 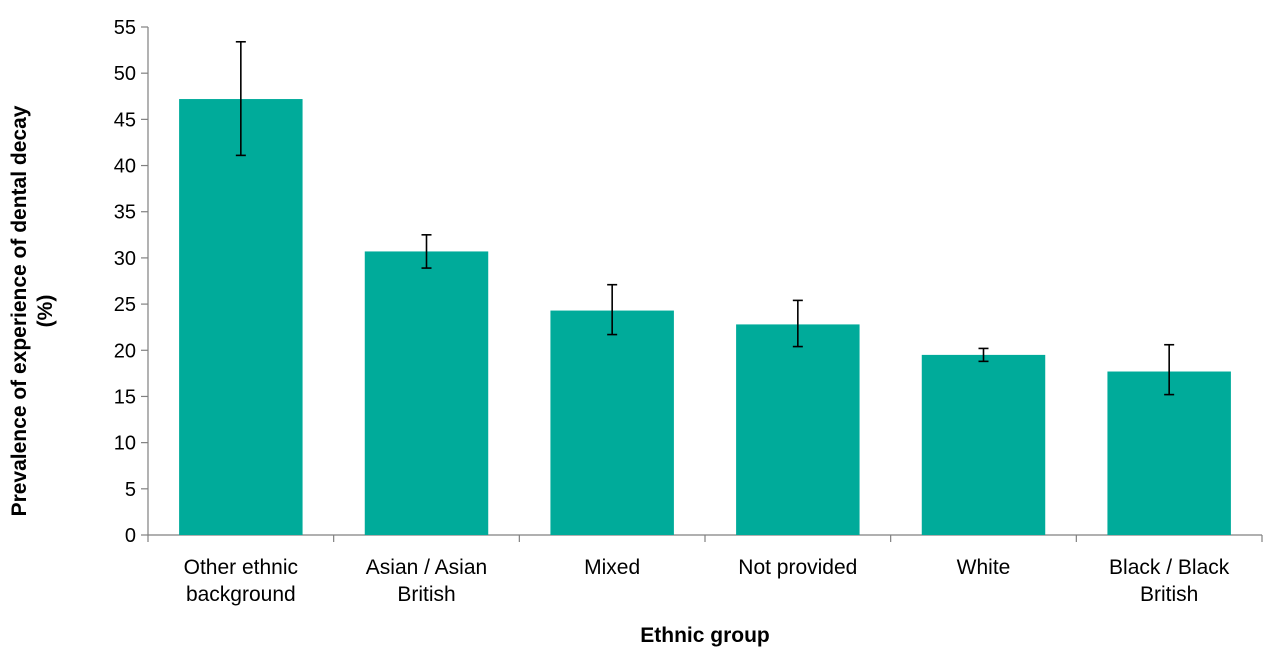 I want to click on y-tick-label: 15, so click(x=125, y=397).